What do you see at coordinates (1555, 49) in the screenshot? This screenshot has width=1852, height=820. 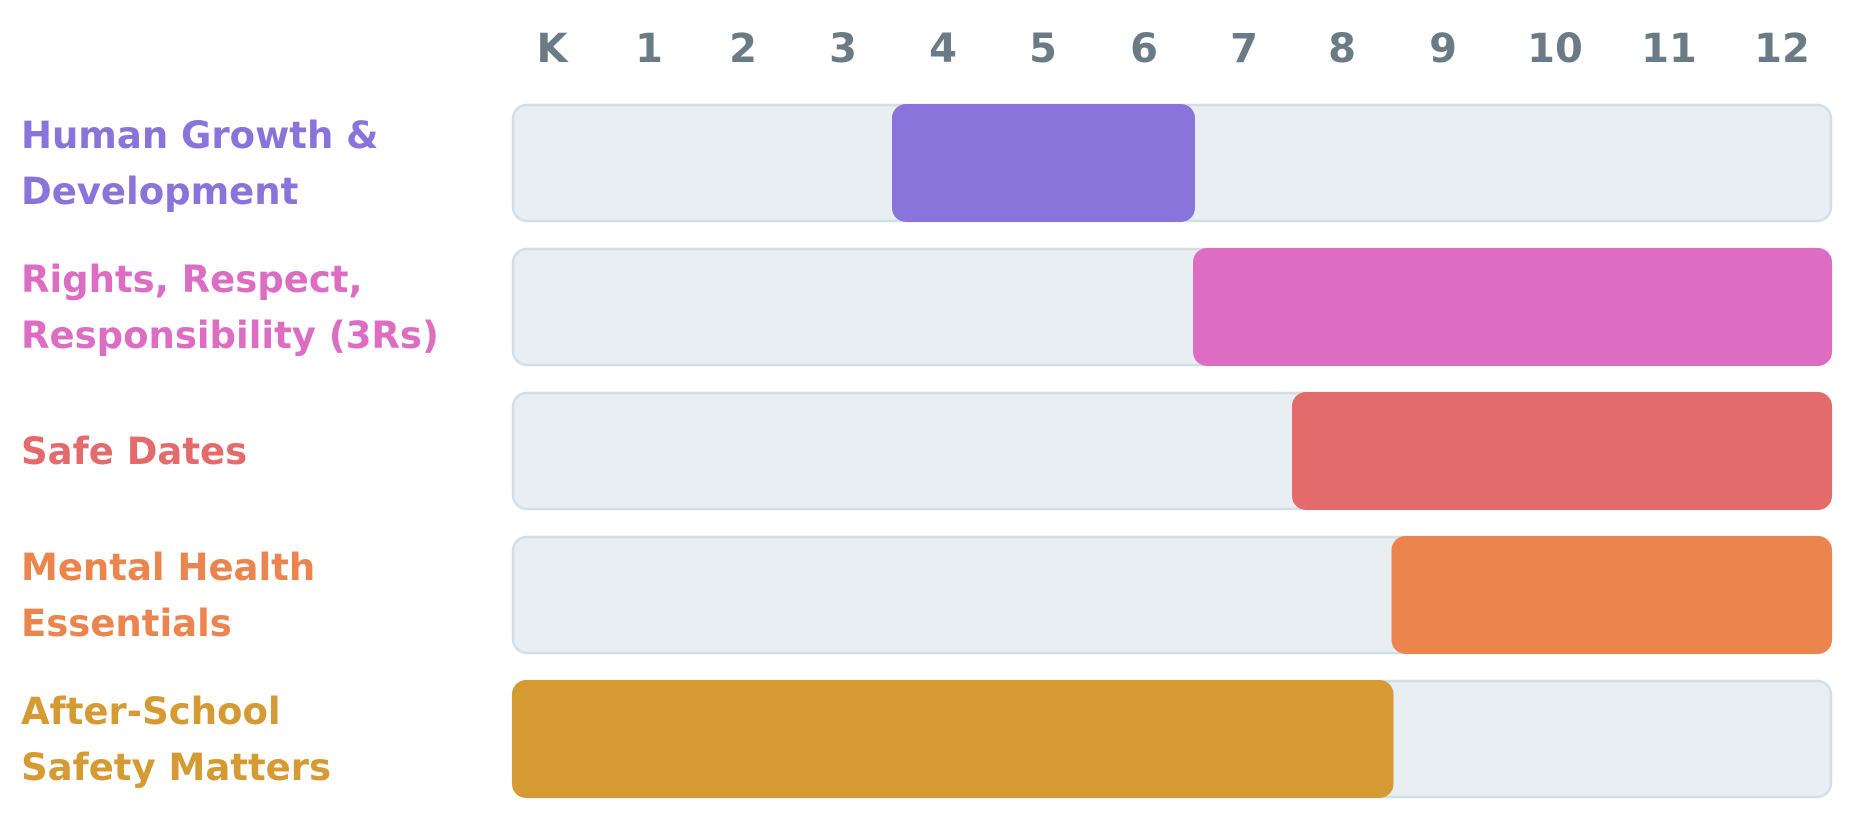 I see `grade-tick-label-10: 10` at bounding box center [1555, 49].